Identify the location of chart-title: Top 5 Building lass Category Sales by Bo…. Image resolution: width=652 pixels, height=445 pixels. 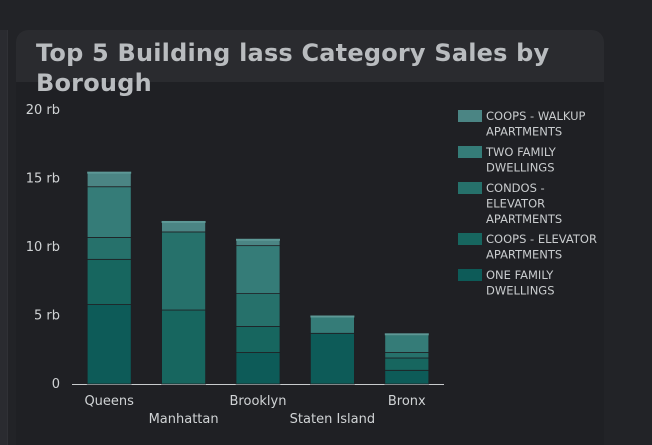
(293, 68).